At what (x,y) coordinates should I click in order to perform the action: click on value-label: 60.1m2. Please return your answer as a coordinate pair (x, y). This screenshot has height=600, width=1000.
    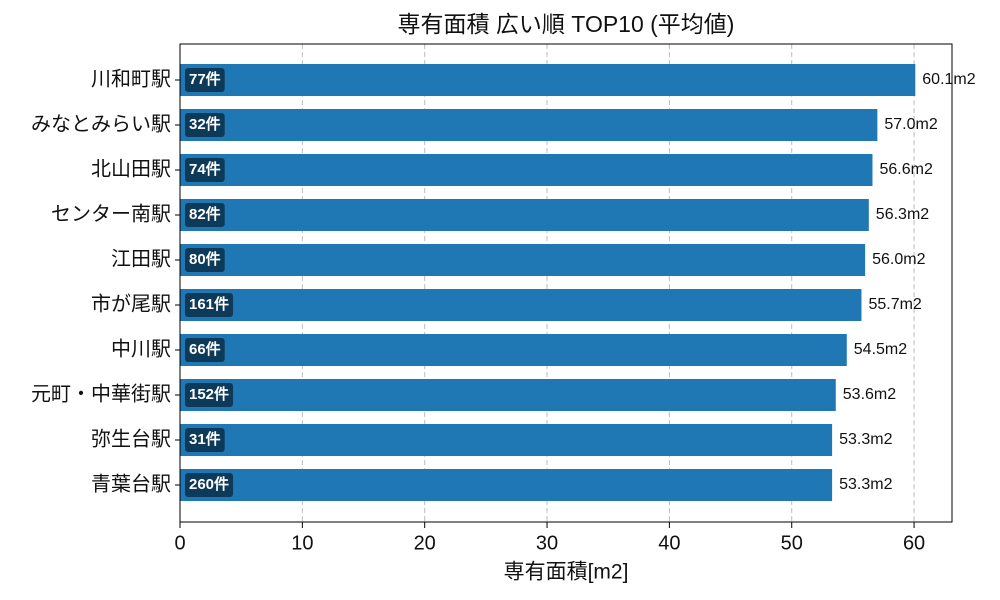
    Looking at the image, I should click on (948, 79).